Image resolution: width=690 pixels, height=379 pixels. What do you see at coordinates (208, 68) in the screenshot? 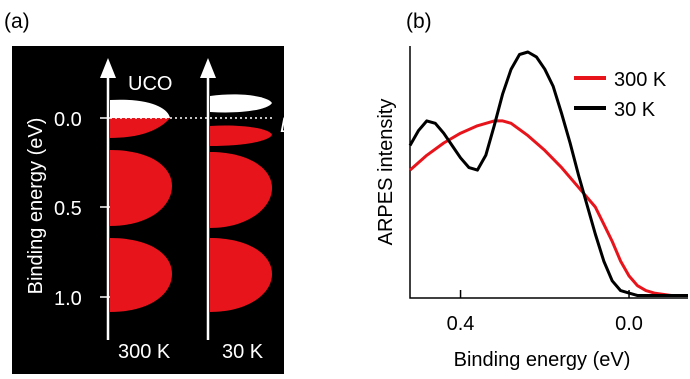
I see `arrowhead-30k-icon` at bounding box center [208, 68].